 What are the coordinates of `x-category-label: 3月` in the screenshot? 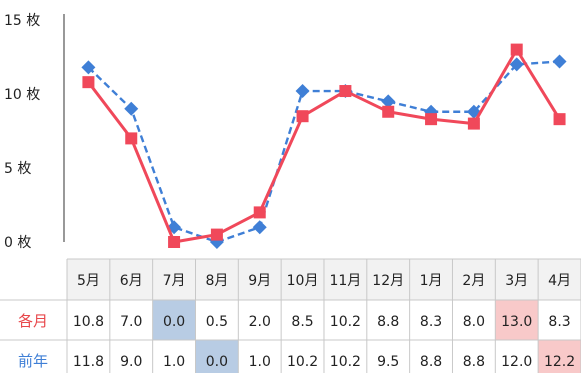 It's located at (516, 281).